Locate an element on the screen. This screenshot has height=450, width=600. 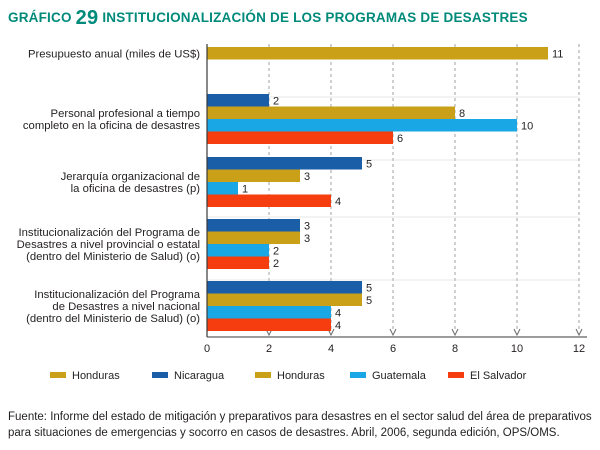
x-tick-label: 0 is located at coordinates (207, 349).